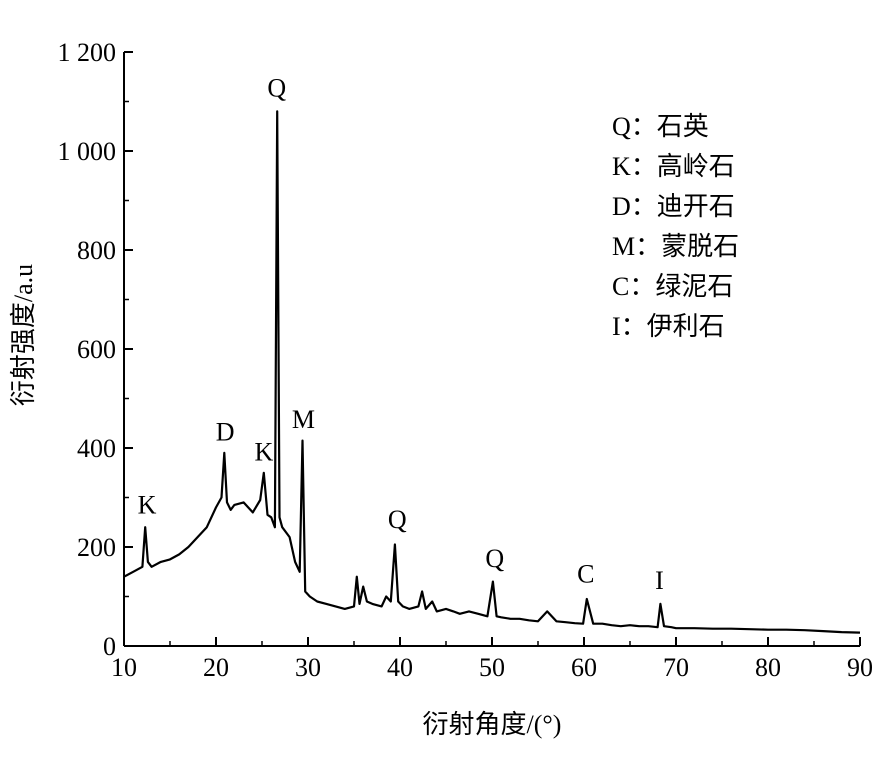 The height and width of the screenshot is (770, 877). Describe the element at coordinates (860, 667) in the screenshot. I see `x-tick-label: 90` at that location.